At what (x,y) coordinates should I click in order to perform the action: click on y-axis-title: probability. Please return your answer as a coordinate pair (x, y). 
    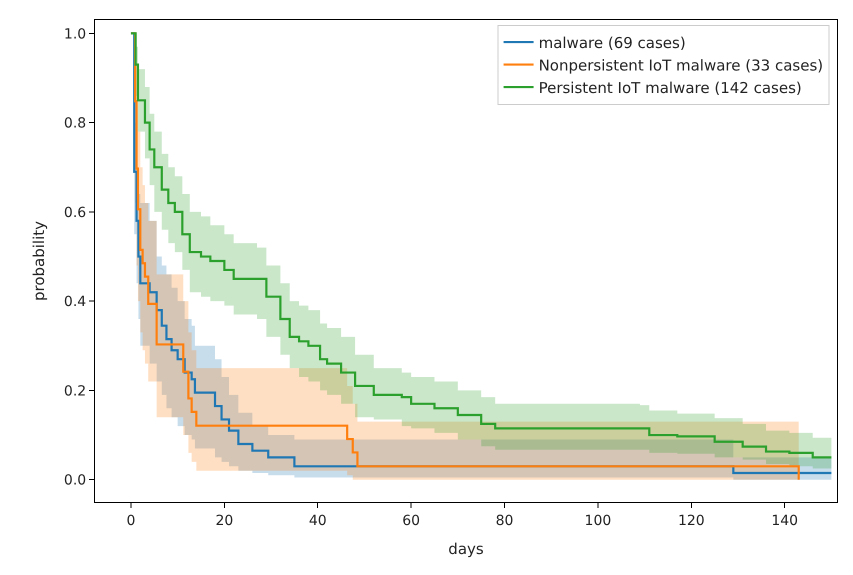
    Looking at the image, I should click on (39, 261).